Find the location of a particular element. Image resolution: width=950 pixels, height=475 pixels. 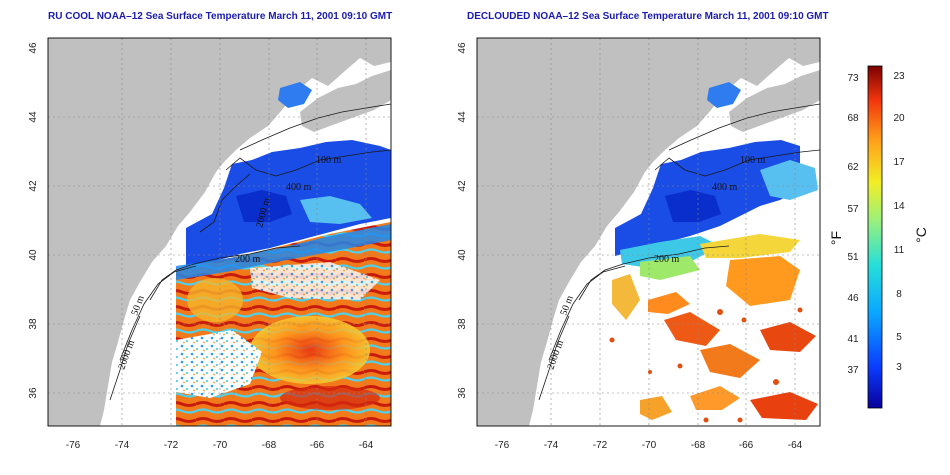

f-tick-label: 51 is located at coordinates (853, 257).